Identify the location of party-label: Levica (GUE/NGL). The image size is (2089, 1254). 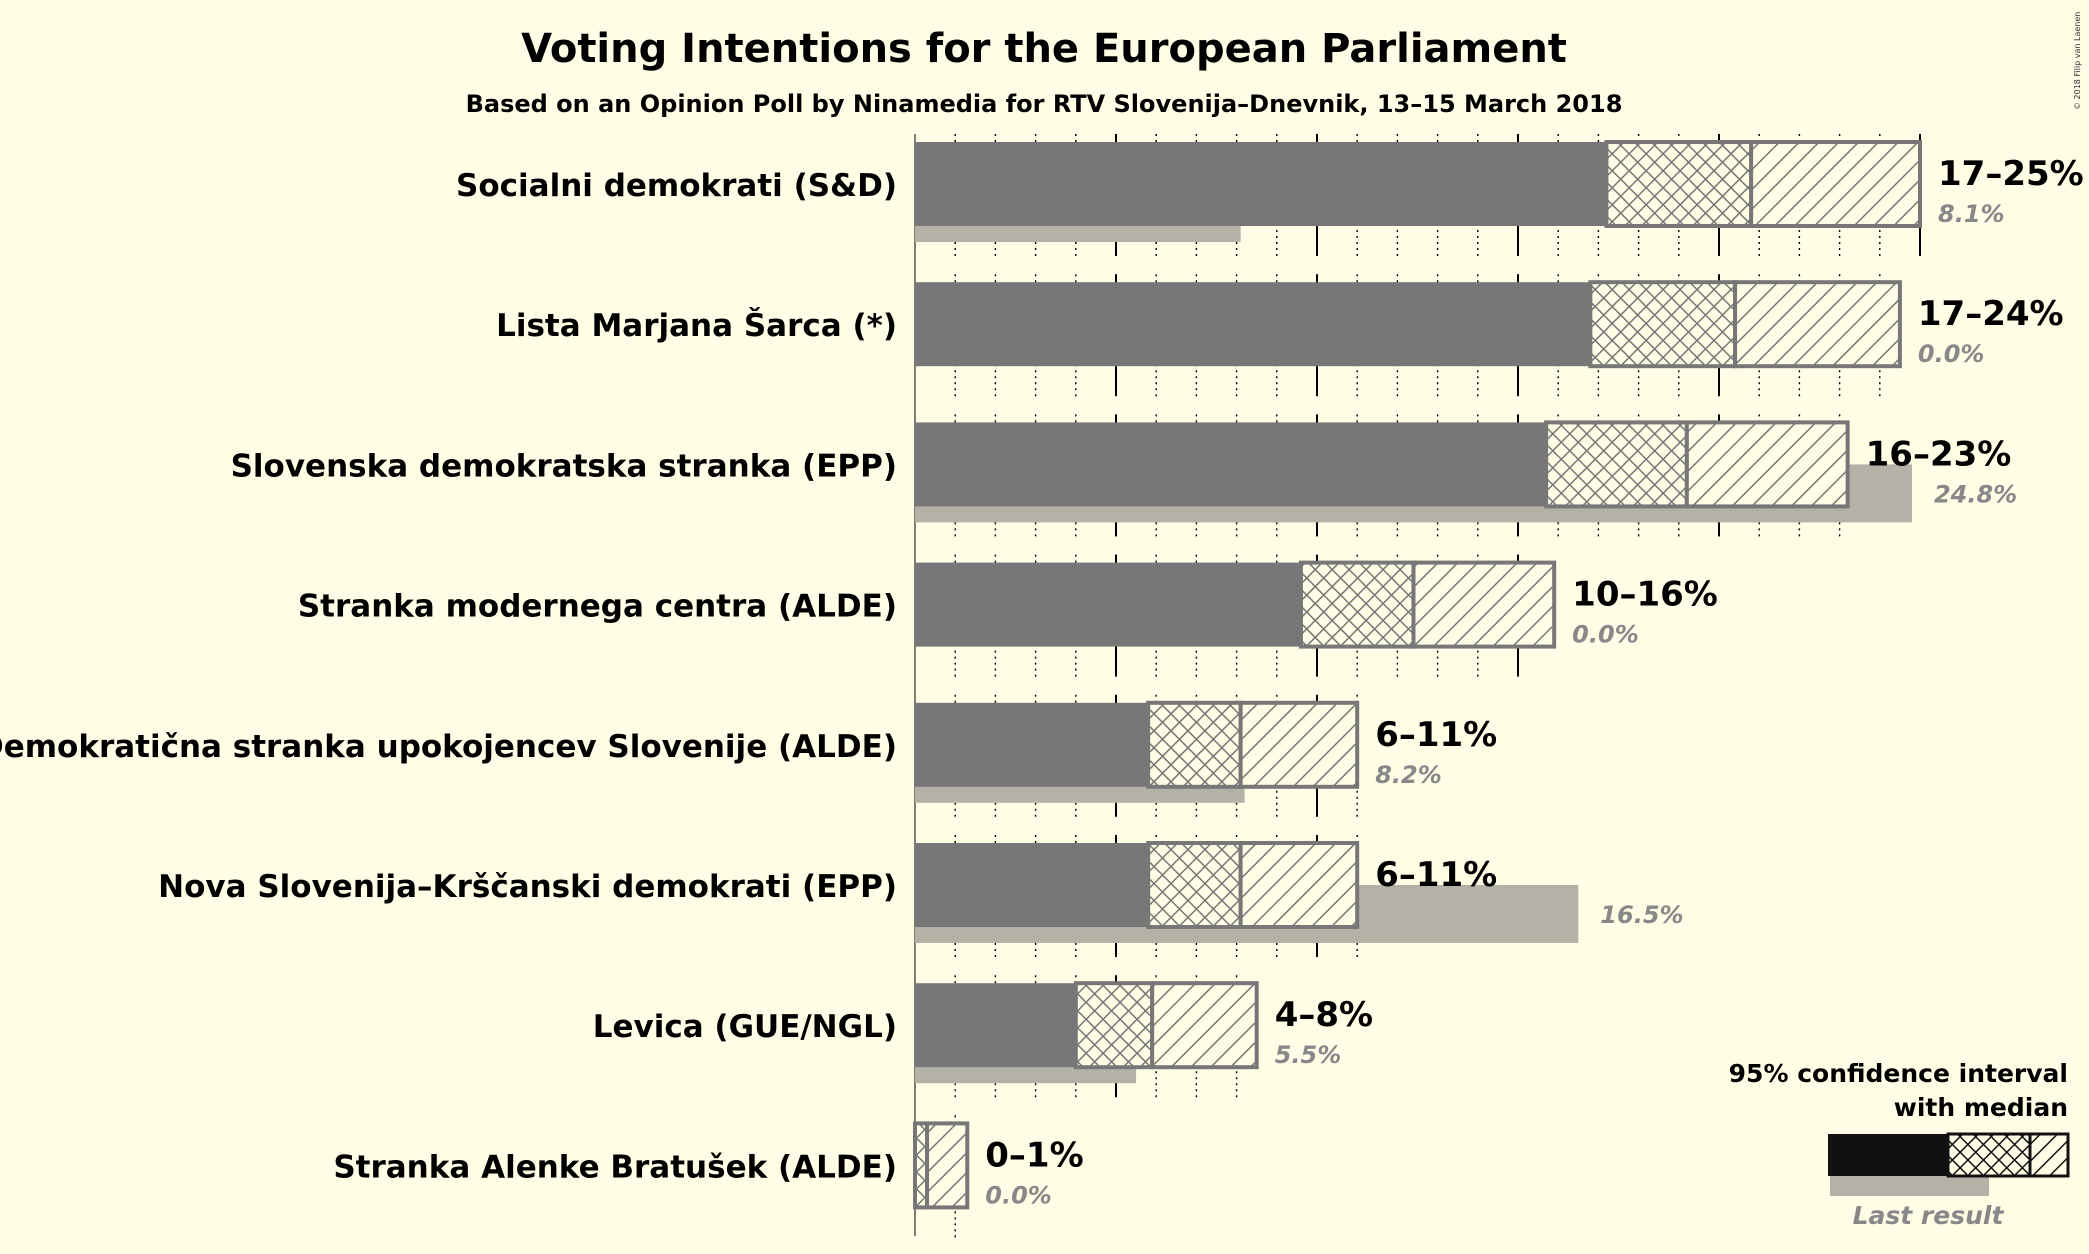
(745, 1027).